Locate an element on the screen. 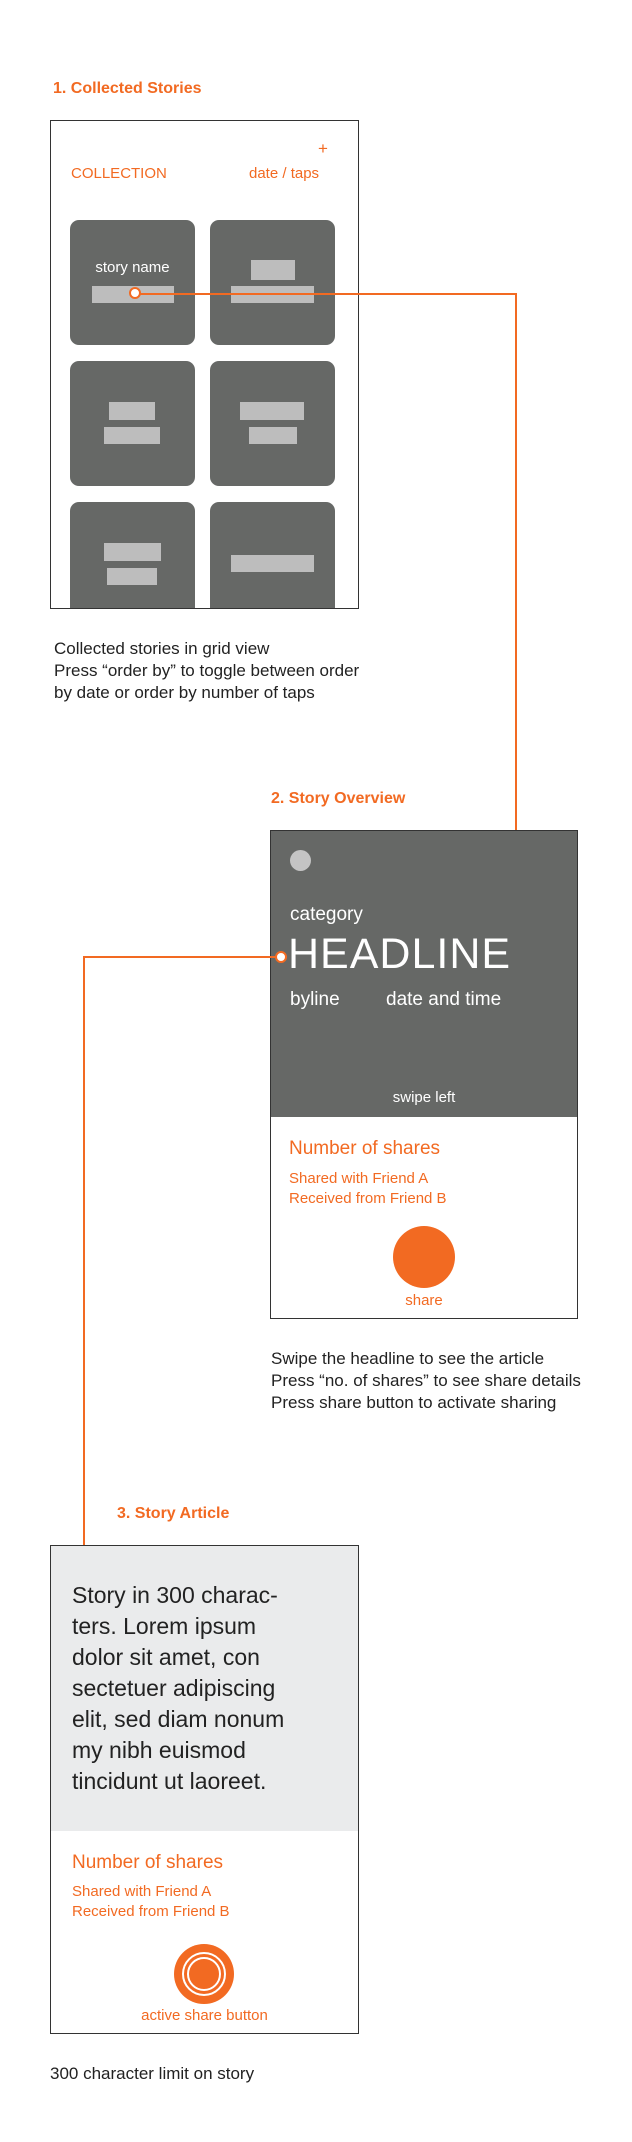 The image size is (632, 2142). date-time: date and time is located at coordinates (444, 999).